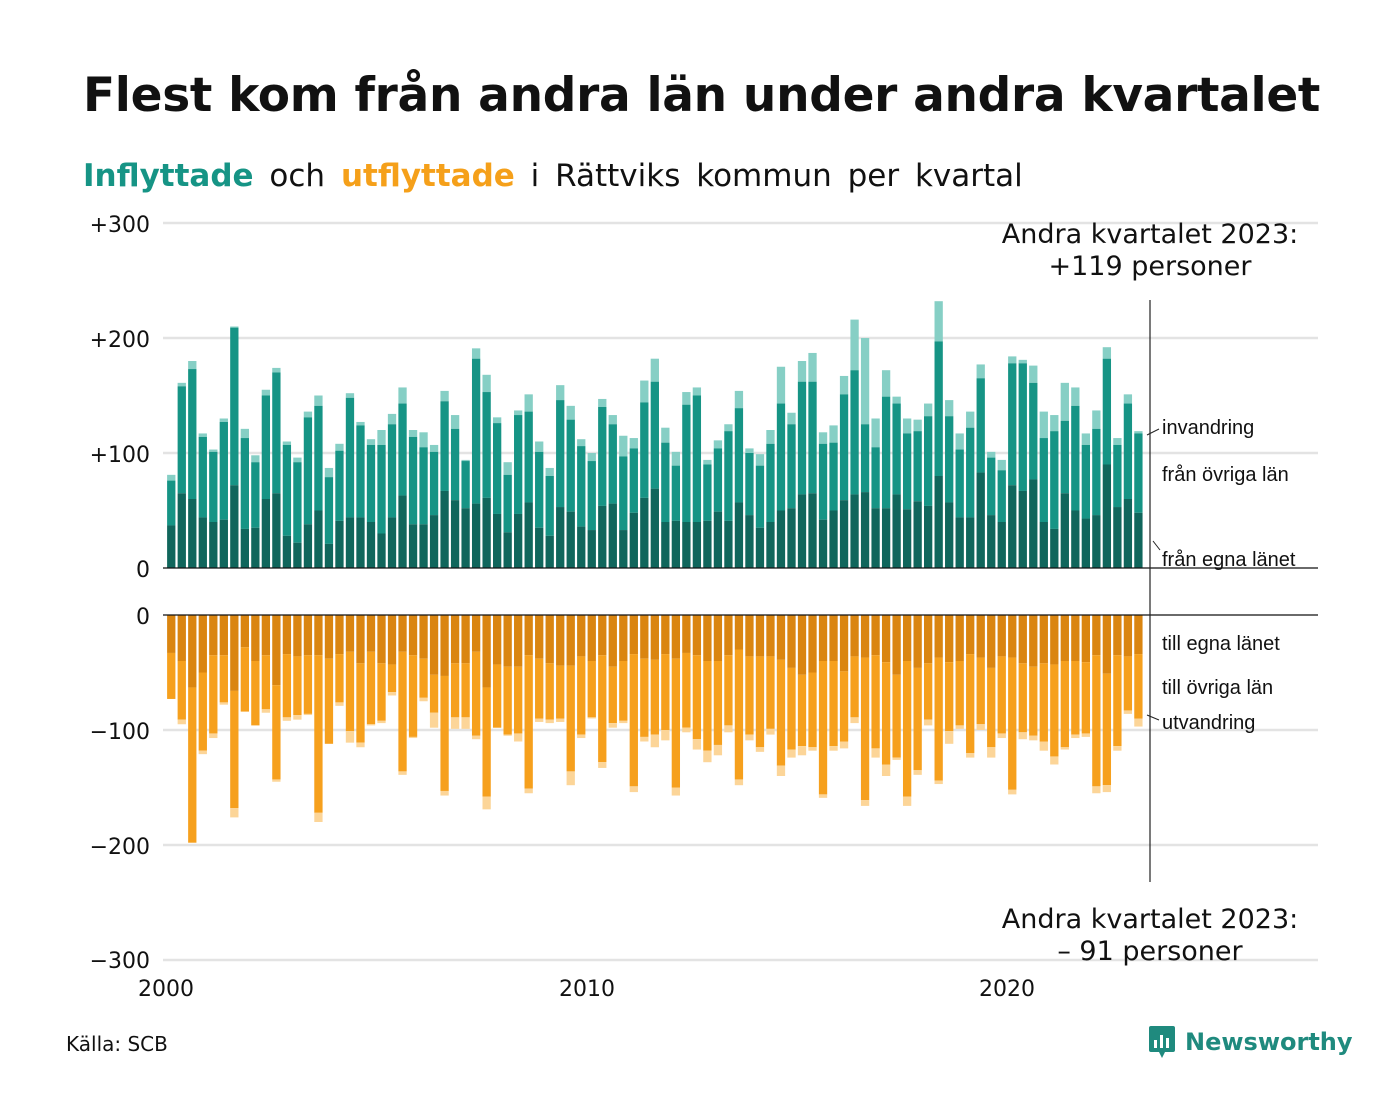  I want to click on label-till-egna-lanet: till egna länet, so click(1221, 644).